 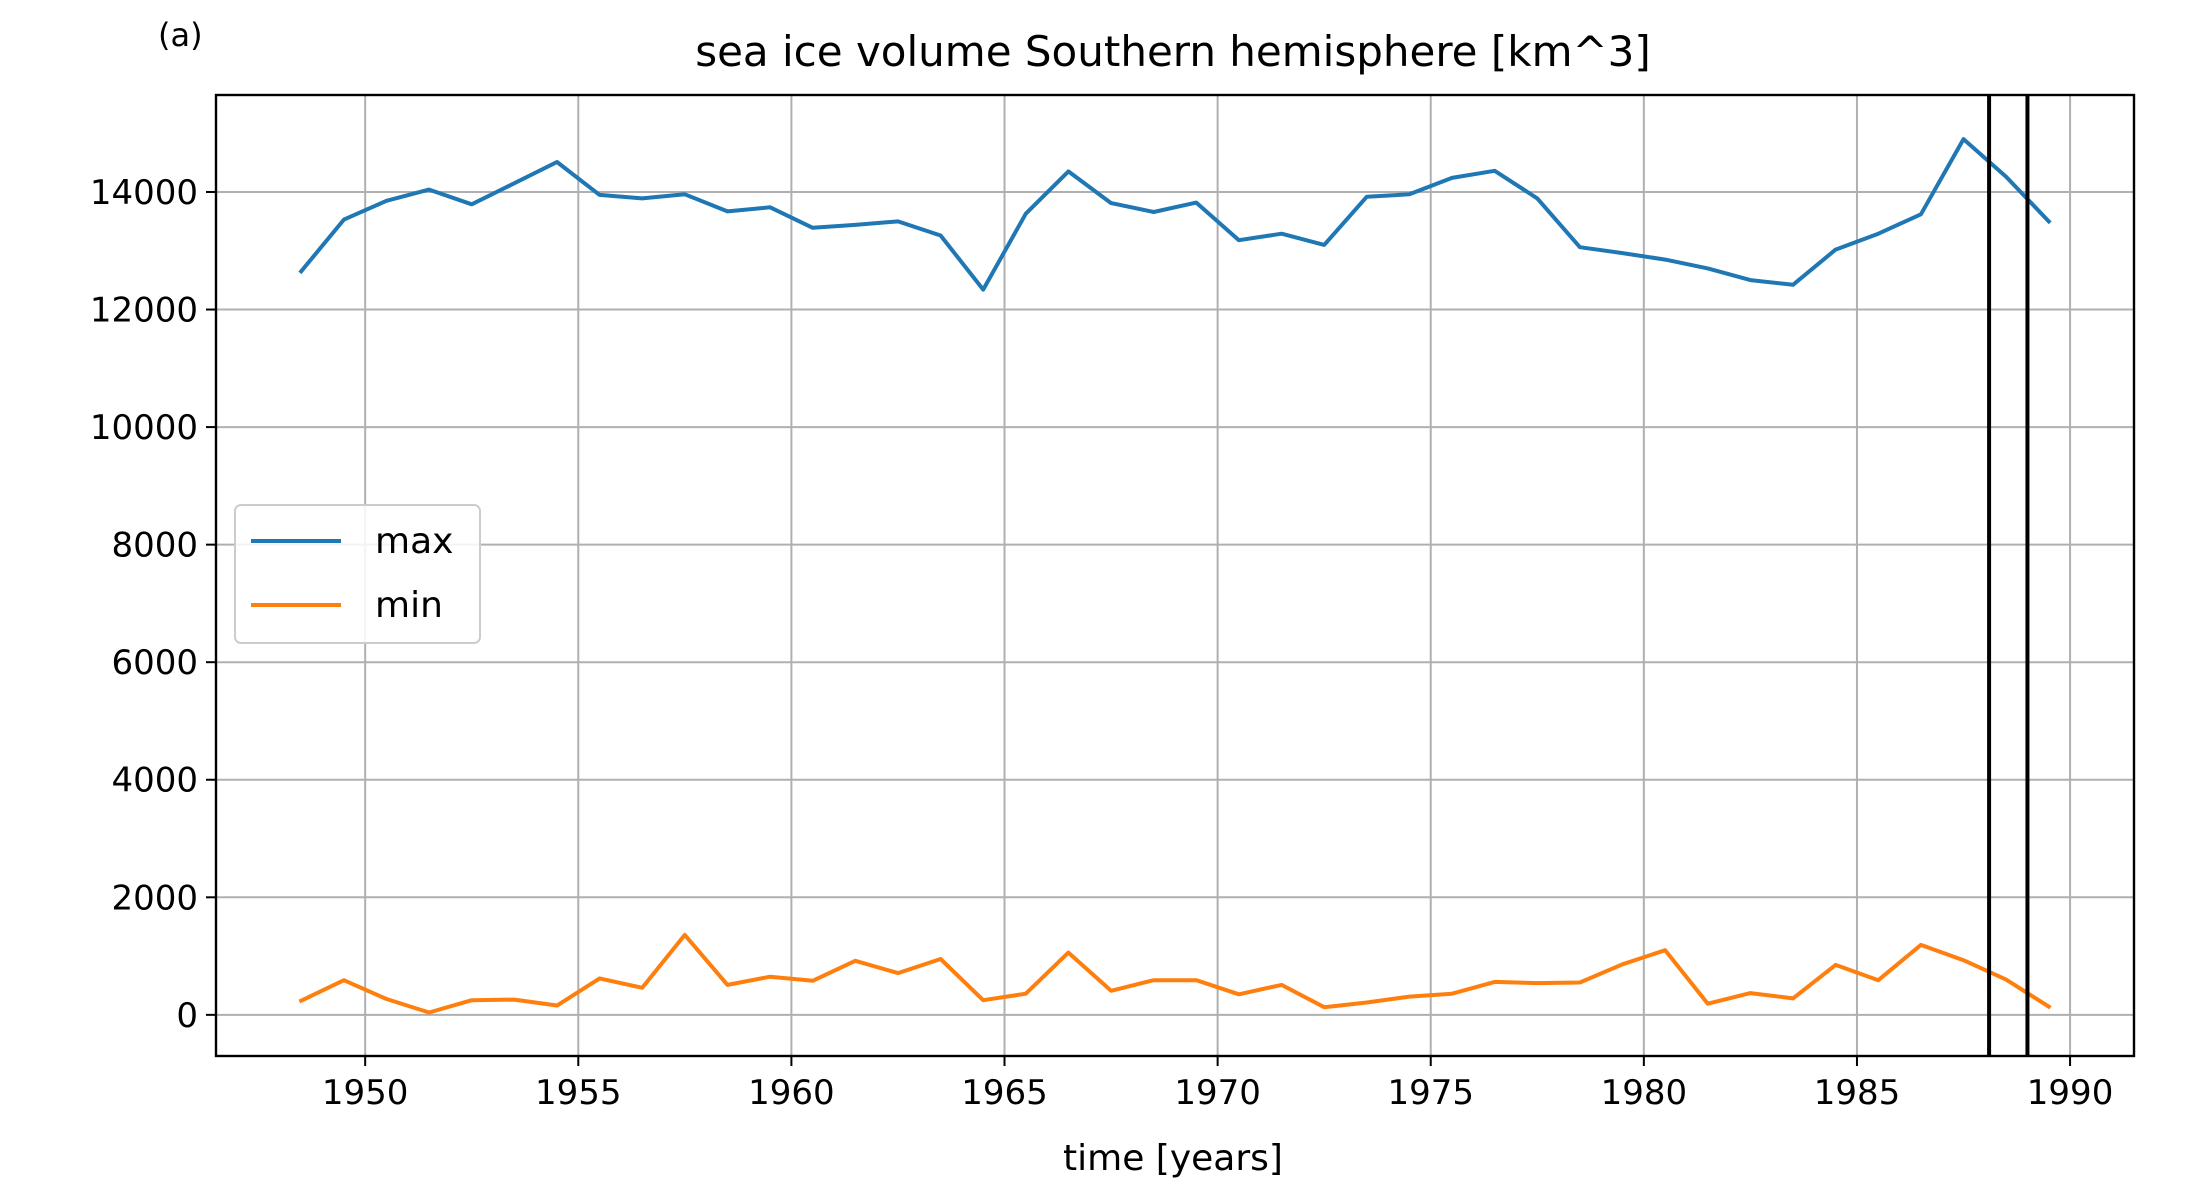 I want to click on y-tick-label: 2000, so click(x=154, y=898).